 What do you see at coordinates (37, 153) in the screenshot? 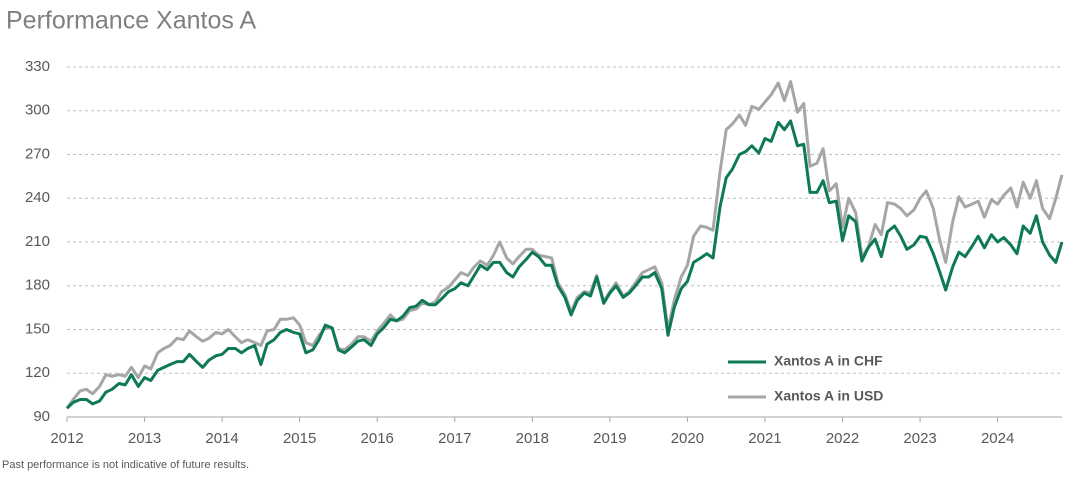
I see `y-tick-label: 270` at bounding box center [37, 153].